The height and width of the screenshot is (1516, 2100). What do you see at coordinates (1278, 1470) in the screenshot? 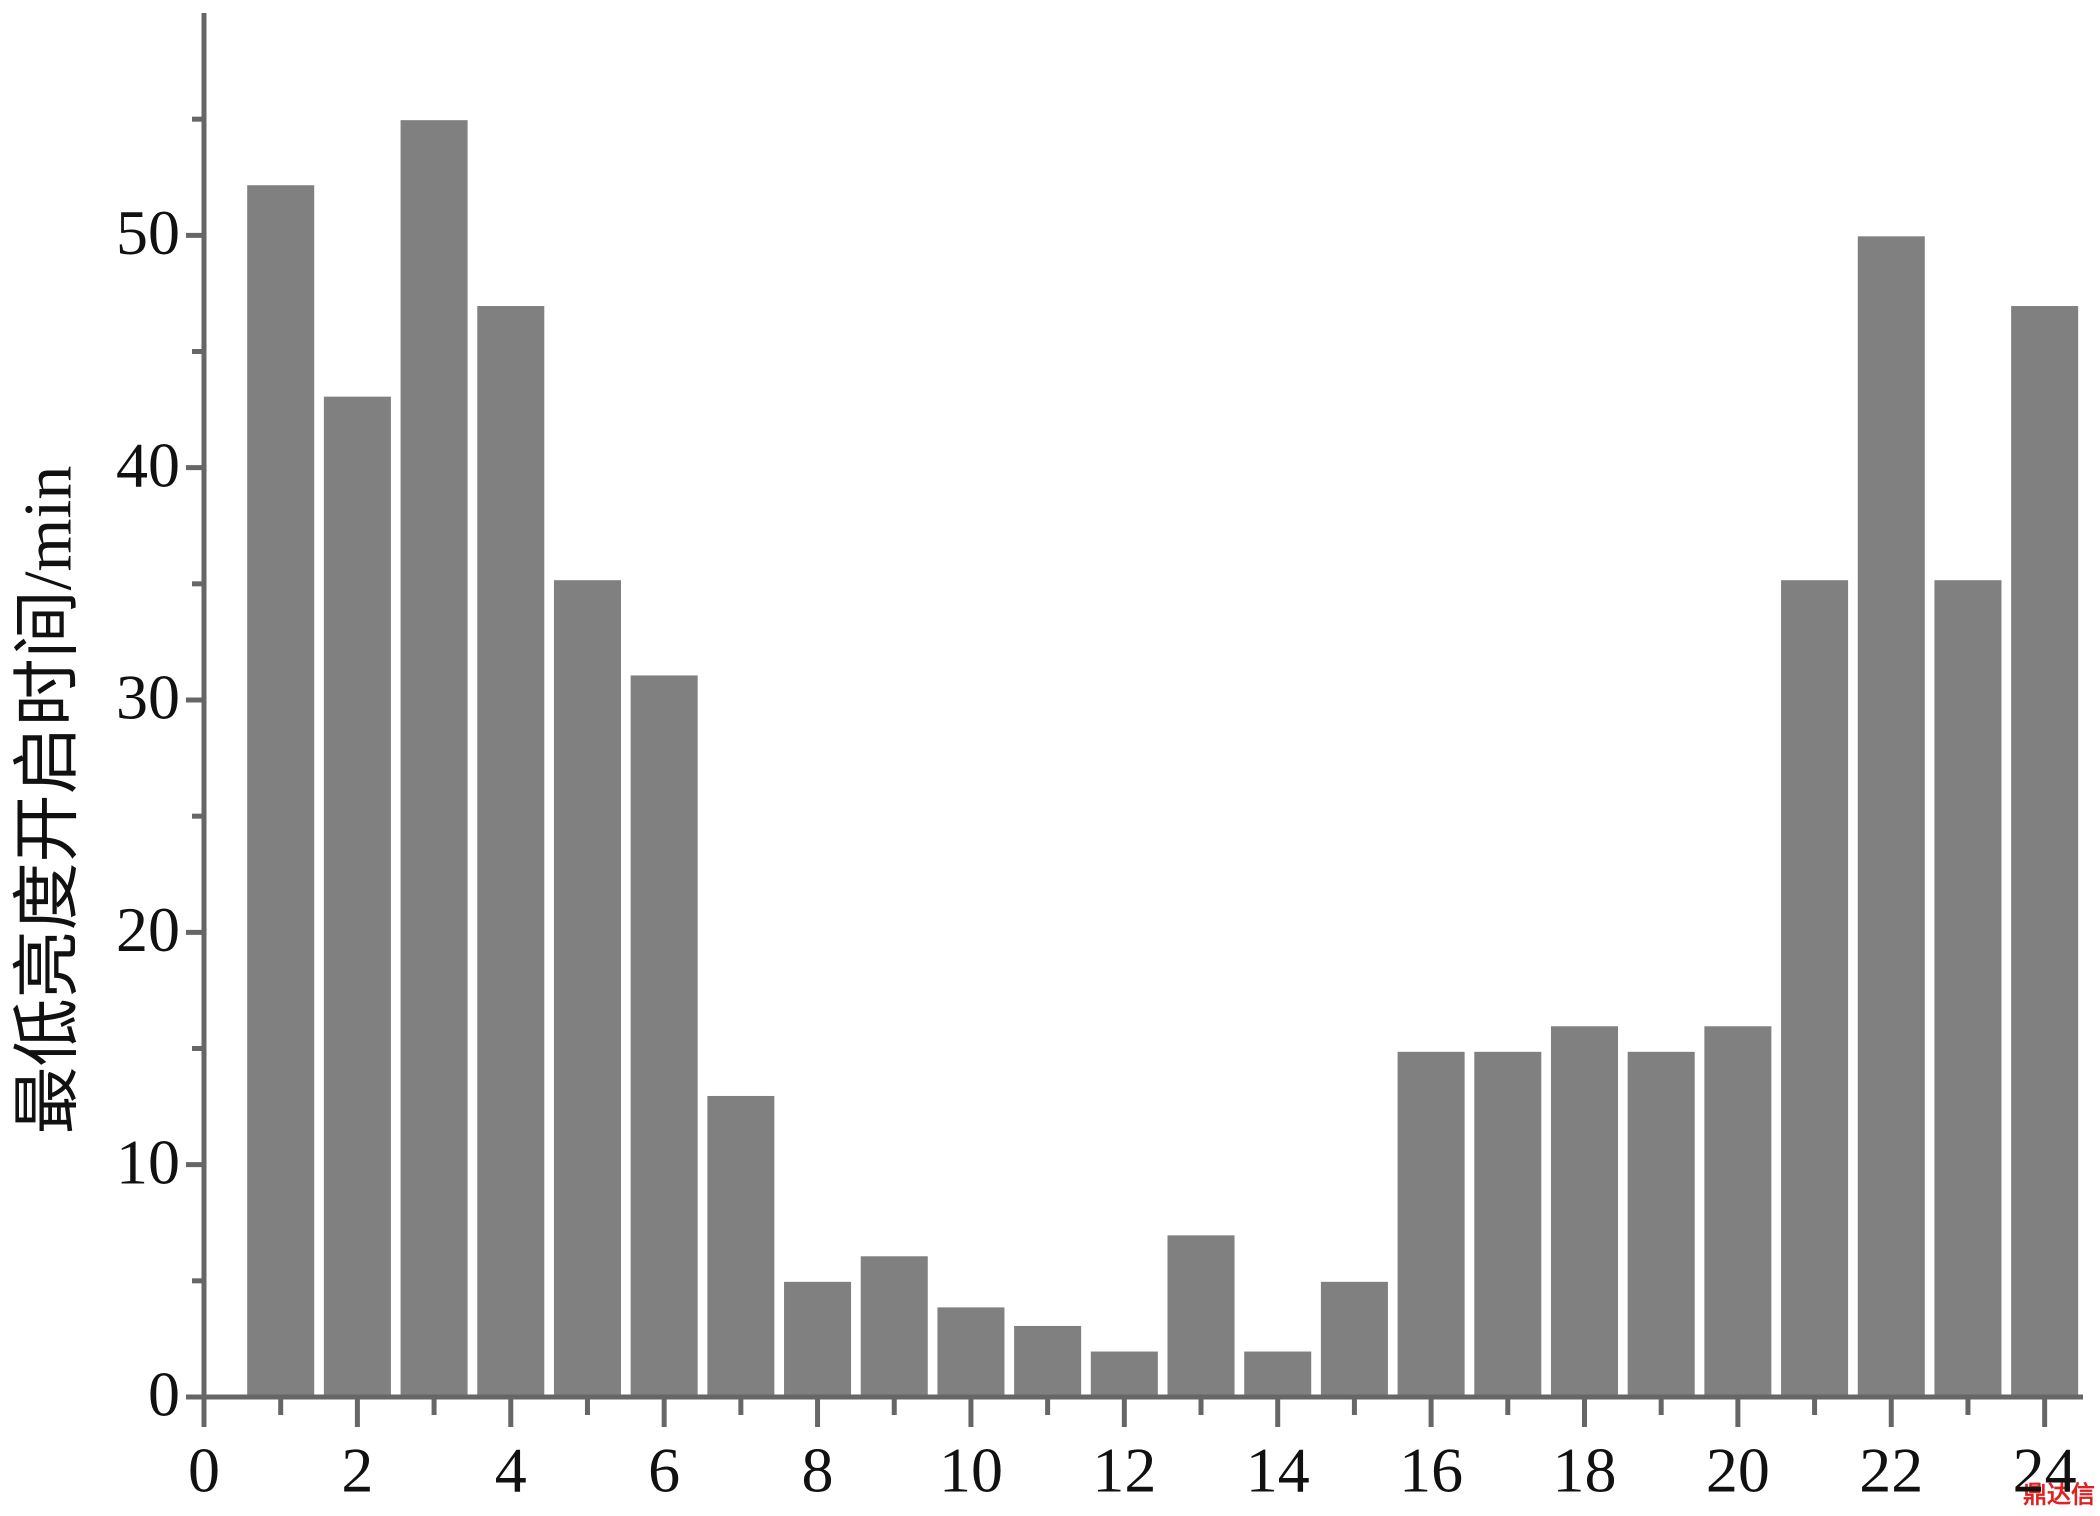
I see `x-tick-label: 14` at bounding box center [1278, 1470].